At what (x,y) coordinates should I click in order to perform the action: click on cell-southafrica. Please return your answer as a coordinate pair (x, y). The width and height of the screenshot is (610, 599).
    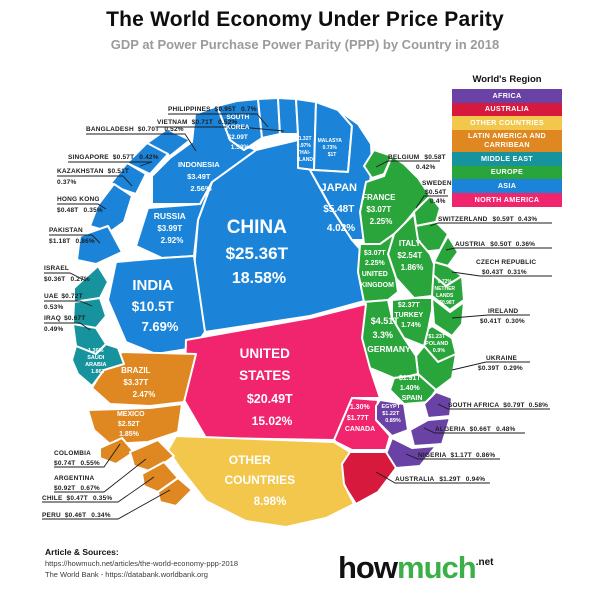
    Looking at the image, I should click on (438, 405).